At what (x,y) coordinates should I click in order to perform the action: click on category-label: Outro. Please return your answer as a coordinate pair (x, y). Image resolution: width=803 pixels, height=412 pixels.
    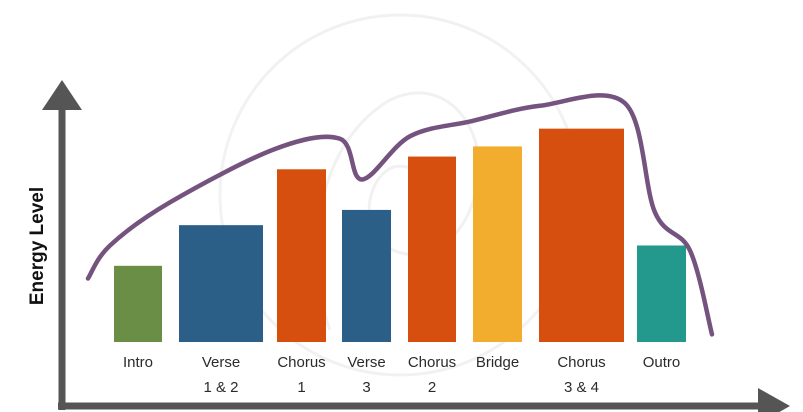
    Looking at the image, I should click on (662, 362).